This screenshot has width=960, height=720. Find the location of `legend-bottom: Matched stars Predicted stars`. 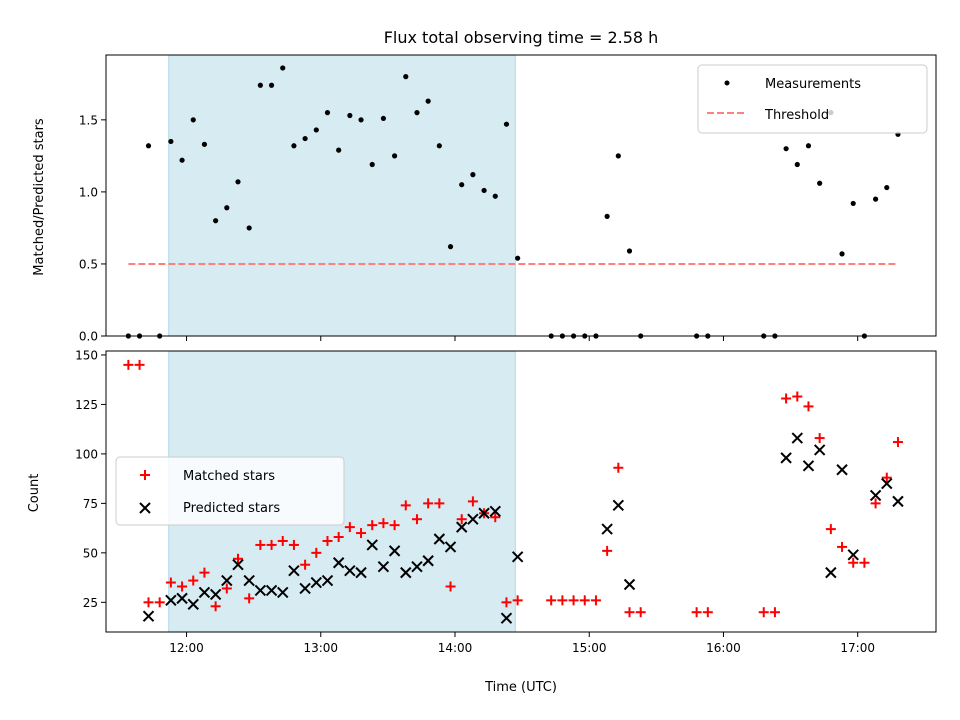

legend-bottom: Matched stars Predicted stars is located at coordinates (230, 491).